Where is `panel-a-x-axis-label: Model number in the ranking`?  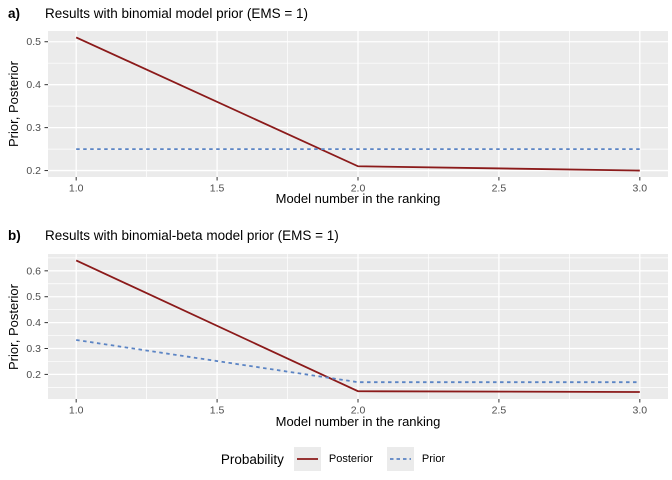
panel-a-x-axis-label: Model number in the ranking is located at coordinates (358, 198).